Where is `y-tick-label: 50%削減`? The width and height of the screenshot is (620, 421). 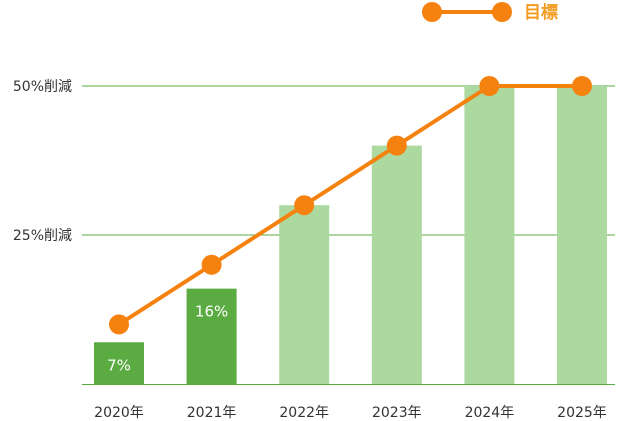 y-tick-label: 50%削減 is located at coordinates (42, 86).